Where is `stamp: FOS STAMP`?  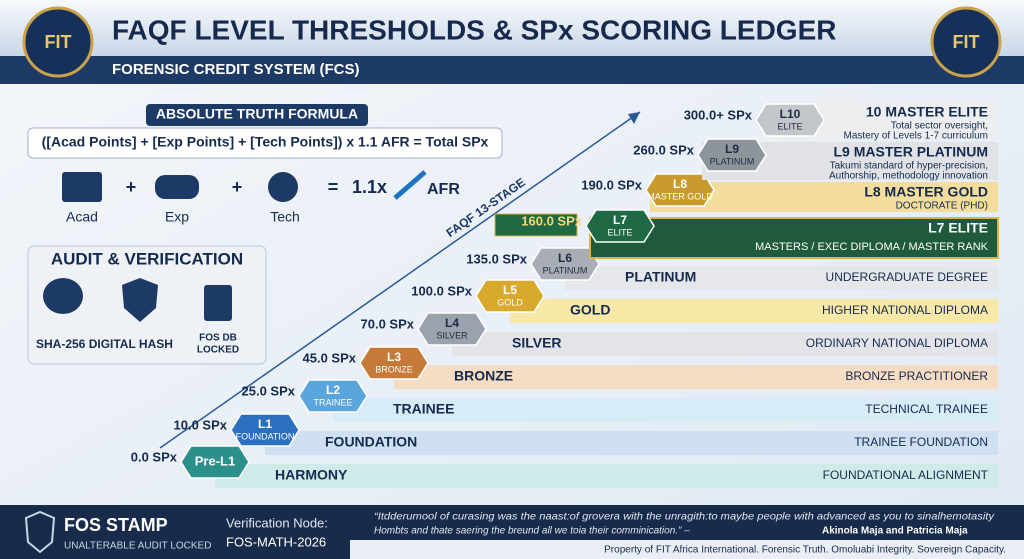 stamp: FOS STAMP is located at coordinates (116, 525).